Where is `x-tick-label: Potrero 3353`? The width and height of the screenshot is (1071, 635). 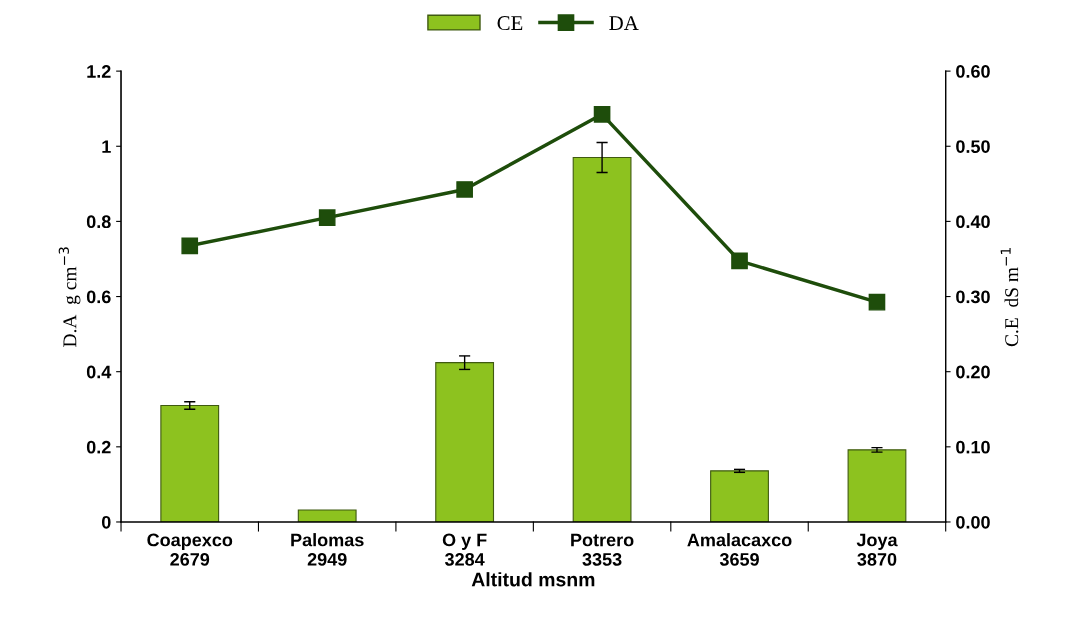
x-tick-label: Potrero 3353 is located at coordinates (602, 549).